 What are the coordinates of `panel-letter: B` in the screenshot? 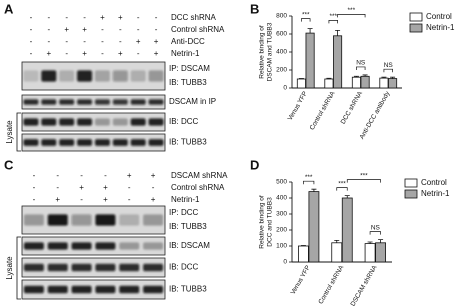 It's located at (254, 8).